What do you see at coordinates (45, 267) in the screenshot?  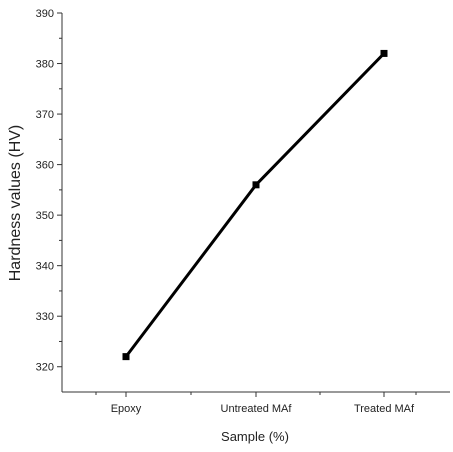 I see `y-tick-label: 340` at bounding box center [45, 267].